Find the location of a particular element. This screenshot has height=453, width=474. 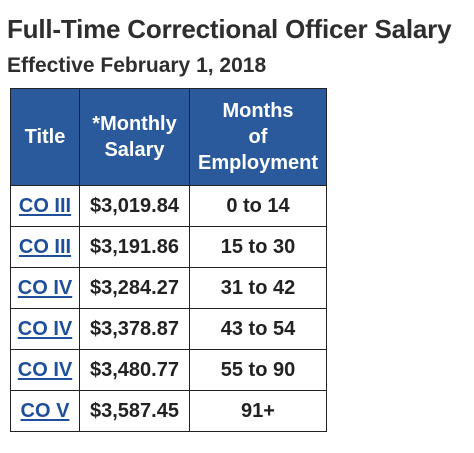

salary-cell: $3,480.77 is located at coordinates (134, 370).